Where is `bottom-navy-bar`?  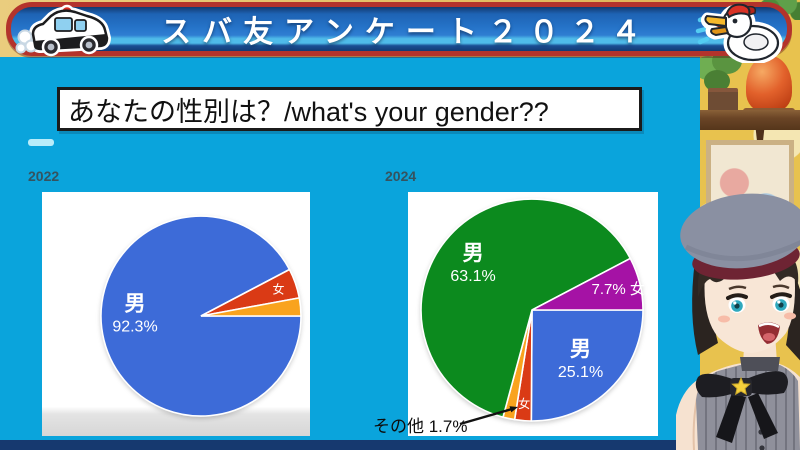 bottom-navy-bar is located at coordinates (400, 445).